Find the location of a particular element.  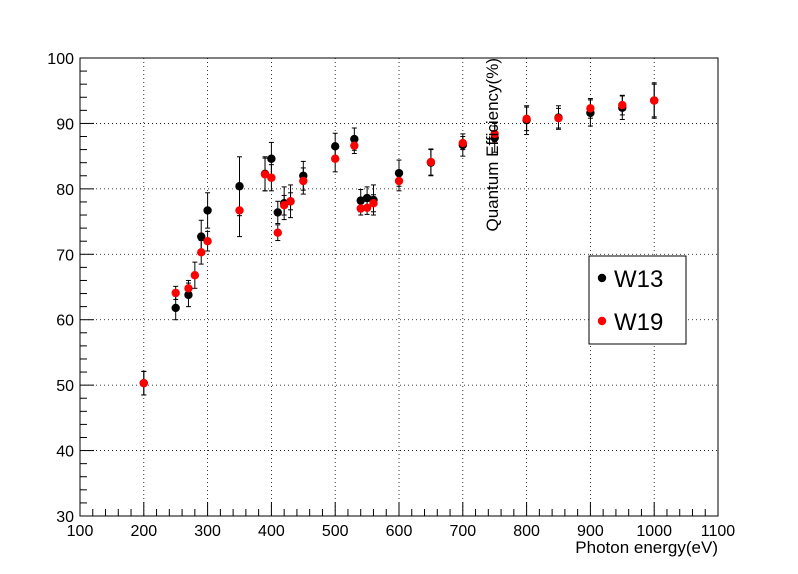

x-tick-label: 300 is located at coordinates (207, 531).